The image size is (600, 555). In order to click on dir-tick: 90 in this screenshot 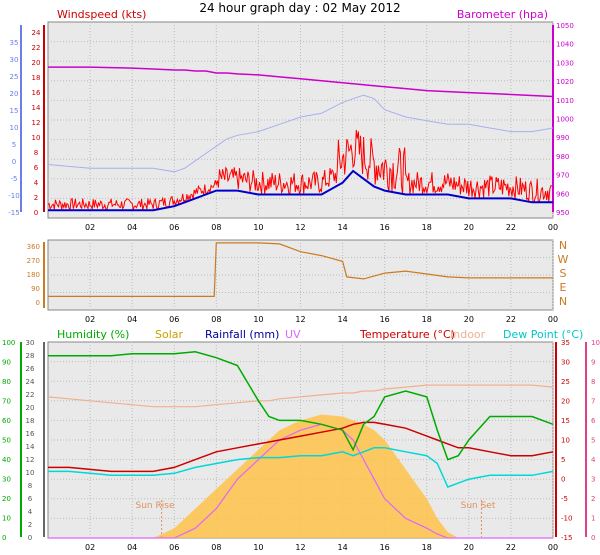, I will do `click(35, 289)`.